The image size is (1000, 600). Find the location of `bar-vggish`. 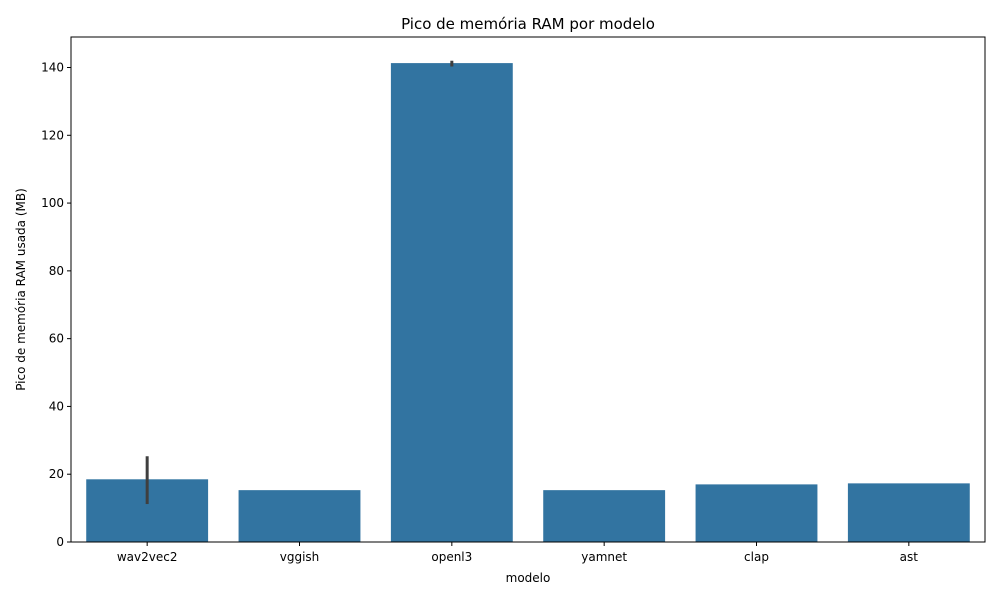

bar-vggish is located at coordinates (299, 516).